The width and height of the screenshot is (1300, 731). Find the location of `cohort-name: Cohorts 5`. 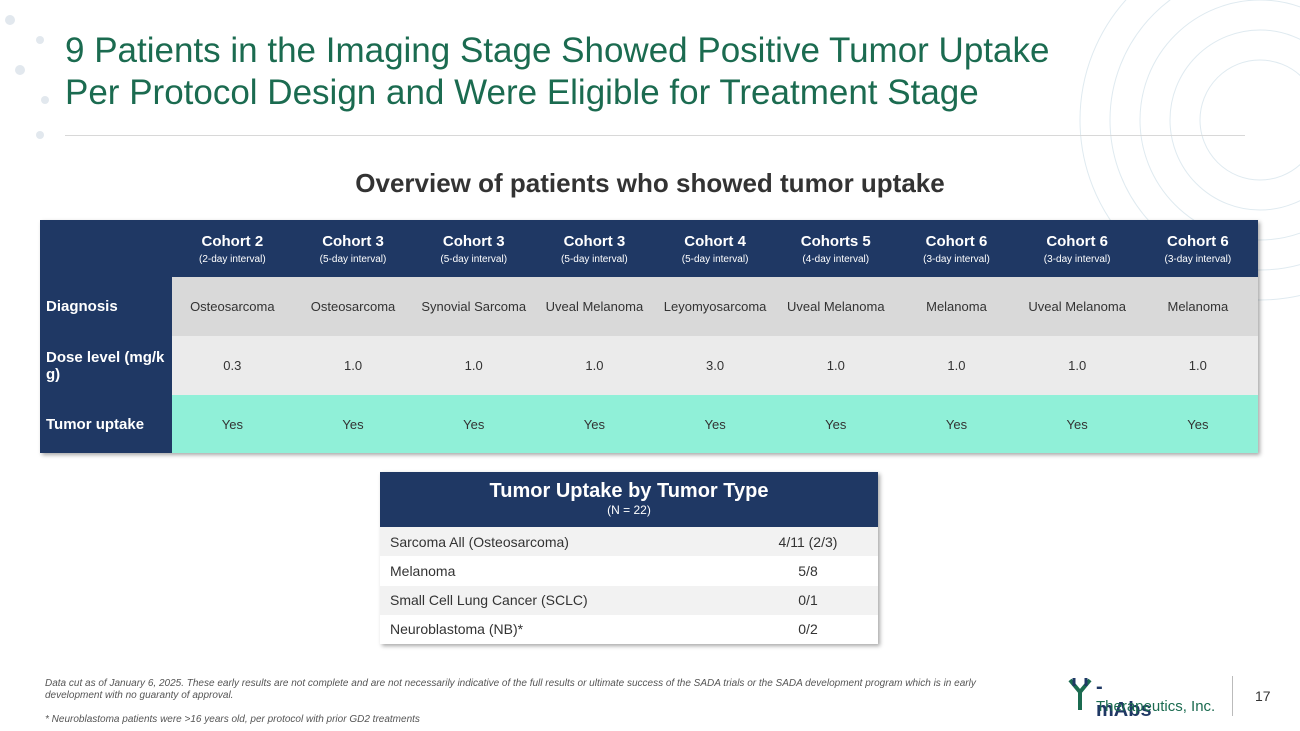

cohort-name: Cohorts 5 is located at coordinates (835, 241).